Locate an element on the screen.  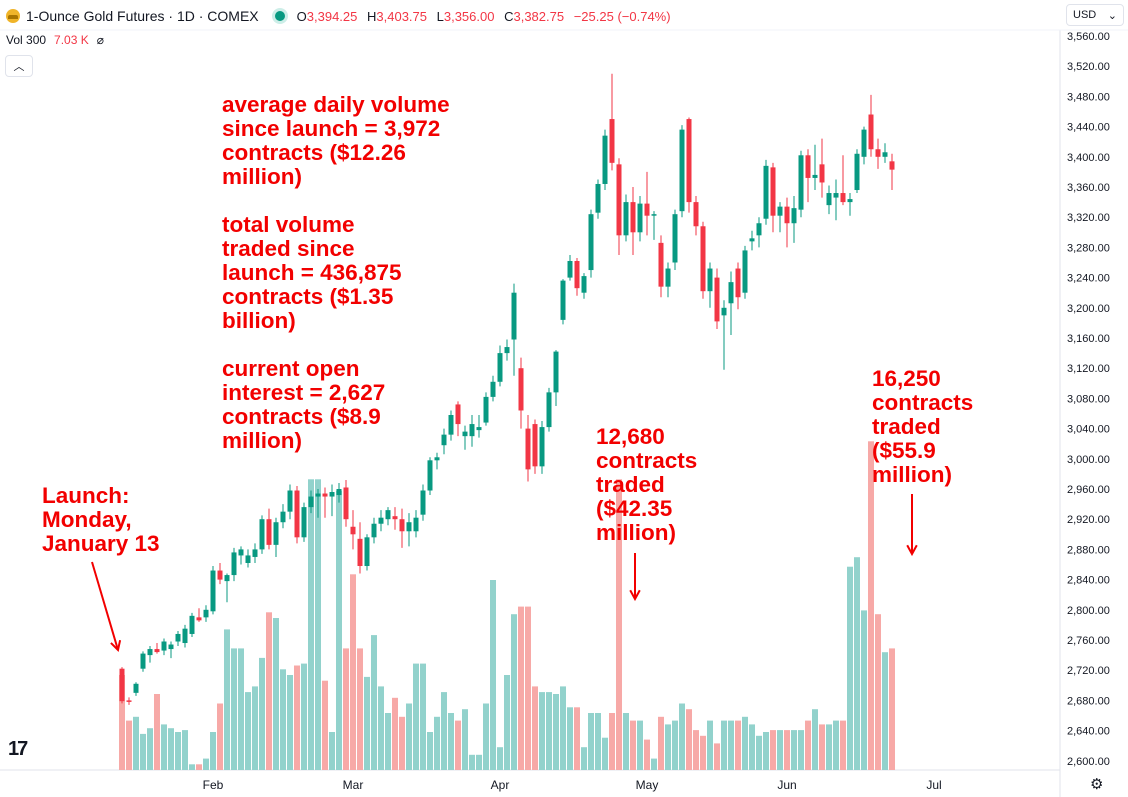
settings-icon: ⚙ is located at coordinates (1097, 784).